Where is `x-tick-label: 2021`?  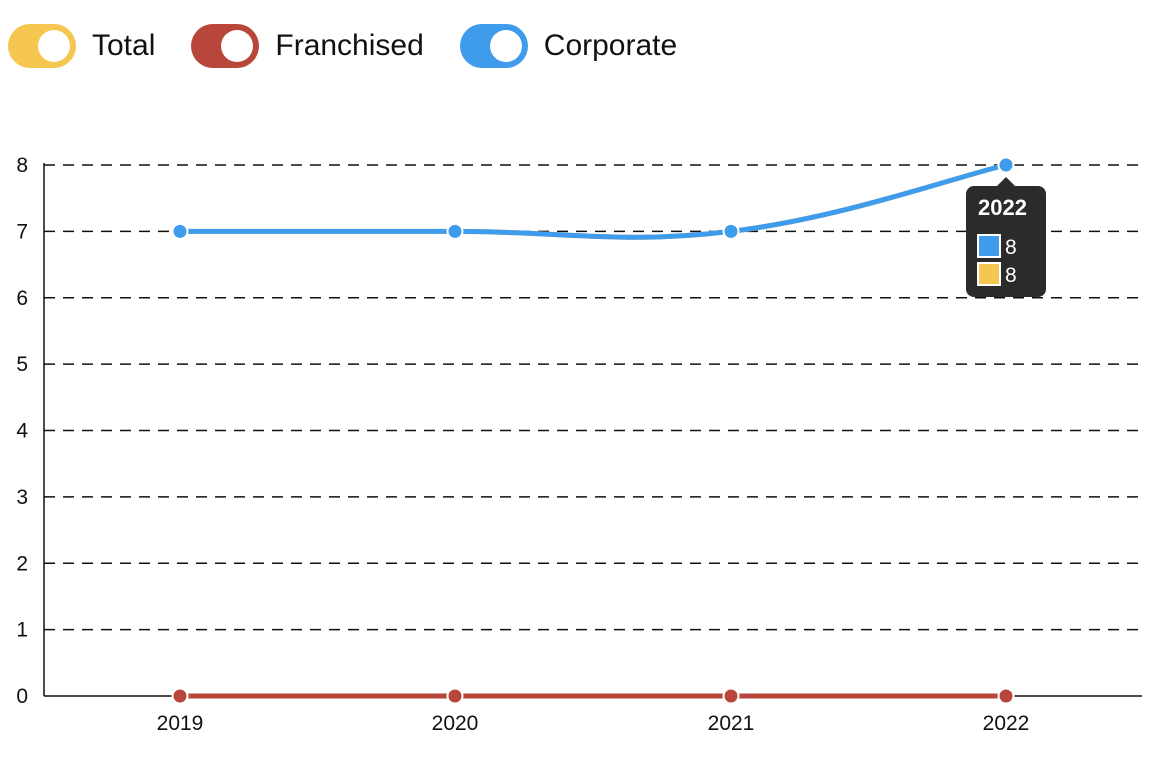
x-tick-label: 2021 is located at coordinates (731, 723).